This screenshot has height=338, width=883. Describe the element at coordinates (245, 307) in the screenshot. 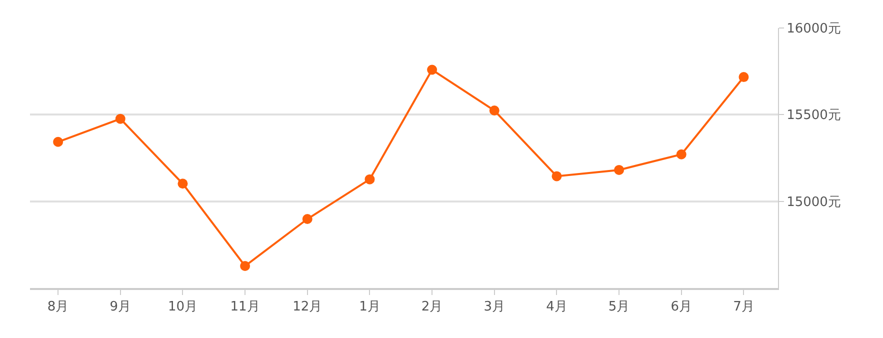

I see `x-tick-label: 11月` at that location.